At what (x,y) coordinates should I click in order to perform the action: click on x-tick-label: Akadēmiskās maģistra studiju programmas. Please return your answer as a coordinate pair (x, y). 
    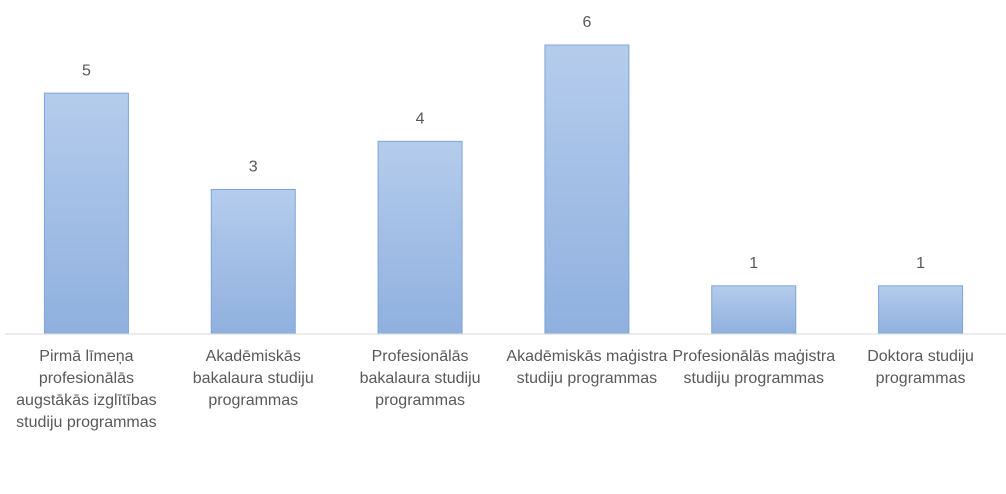
    Looking at the image, I should click on (587, 367).